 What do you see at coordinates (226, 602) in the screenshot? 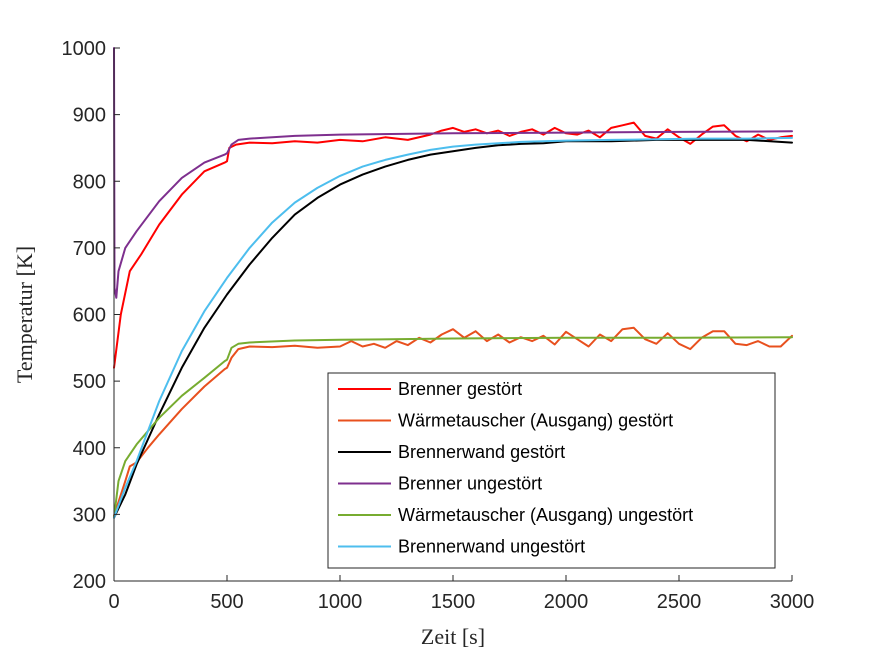
I see `x-tick-label: 500` at bounding box center [226, 602].